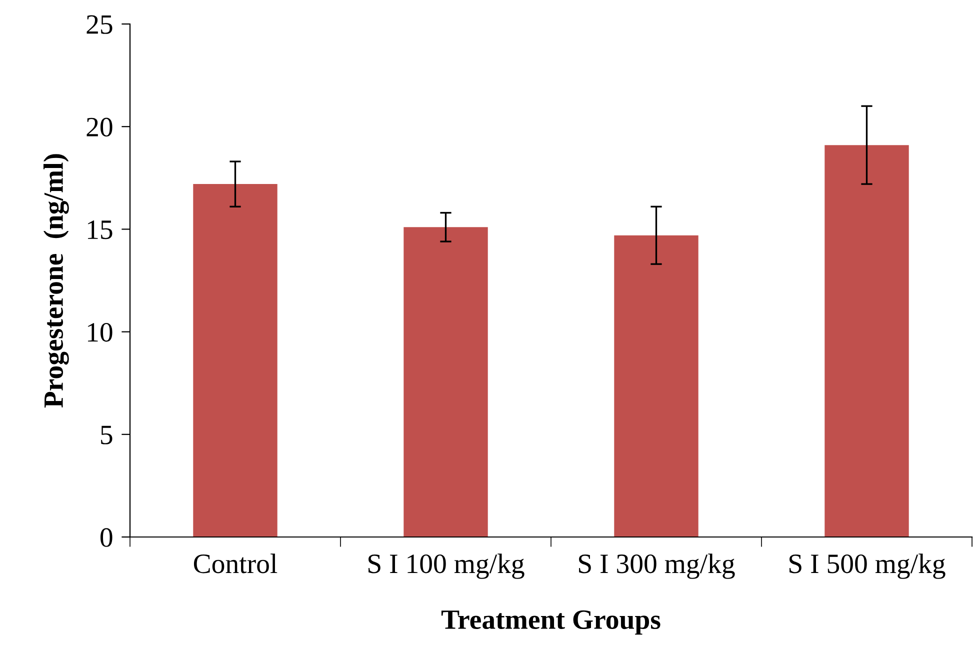 The width and height of the screenshot is (973, 652). Describe the element at coordinates (100, 332) in the screenshot. I see `y-tick-label: 10` at that location.